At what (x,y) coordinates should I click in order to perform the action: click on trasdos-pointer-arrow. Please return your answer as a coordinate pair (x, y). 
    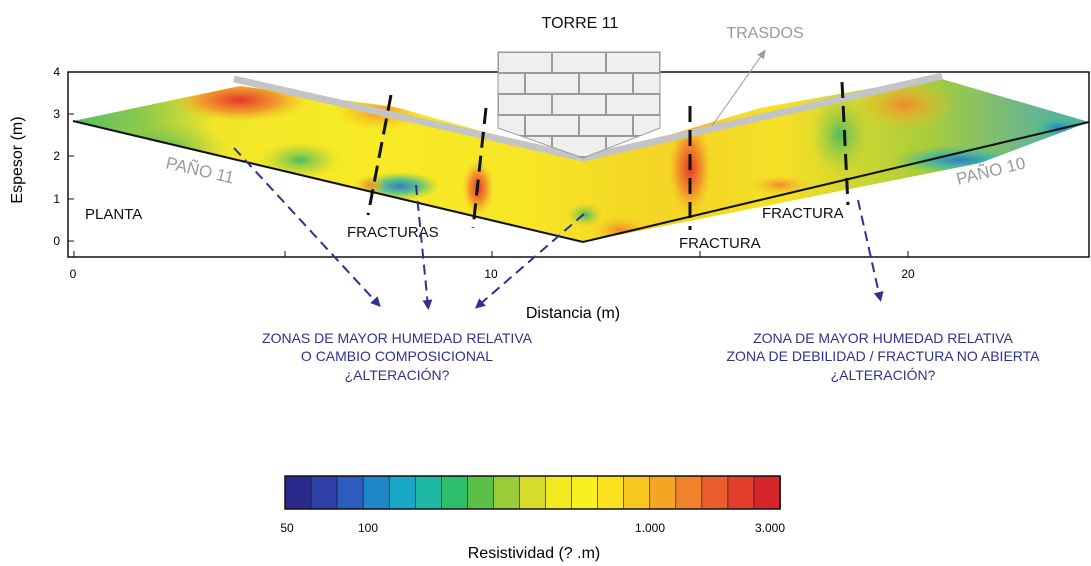
    Looking at the image, I should click on (738, 88).